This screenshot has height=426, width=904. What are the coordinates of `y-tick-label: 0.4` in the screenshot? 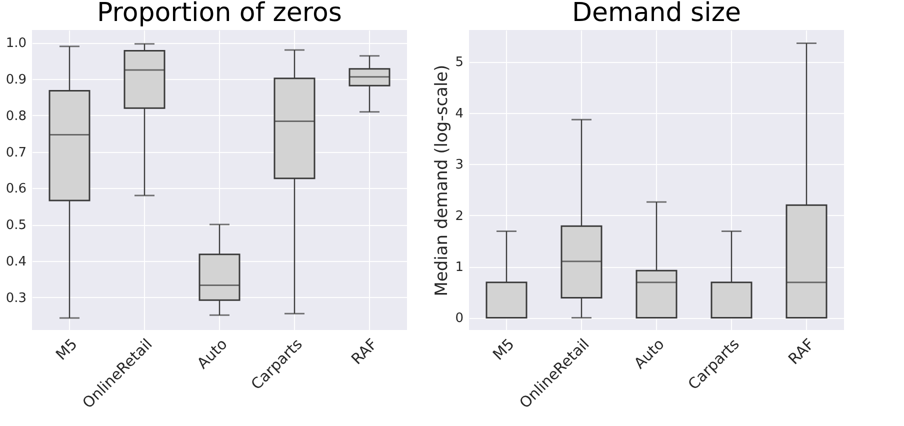 It's located at (16, 262).